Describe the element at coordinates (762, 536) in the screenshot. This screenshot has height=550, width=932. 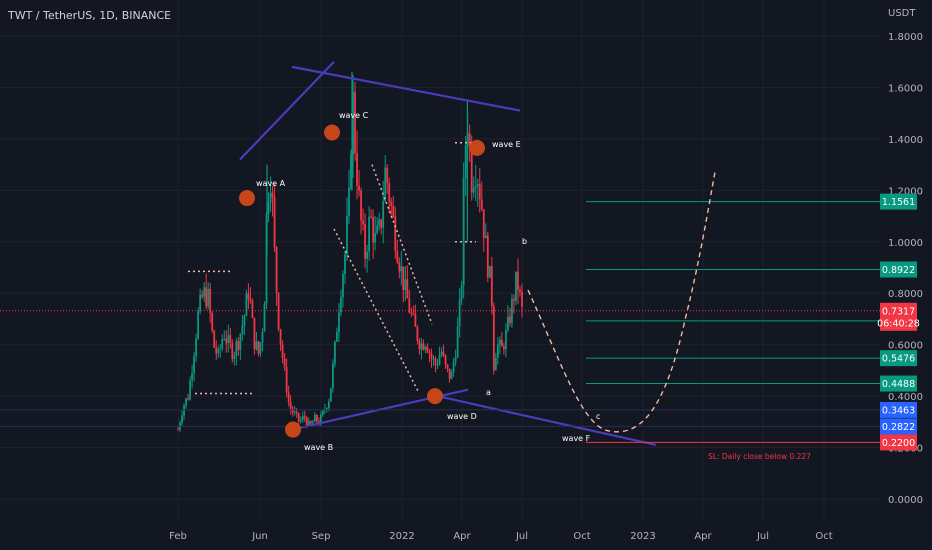
I see `x-tick-label: Jul` at that location.